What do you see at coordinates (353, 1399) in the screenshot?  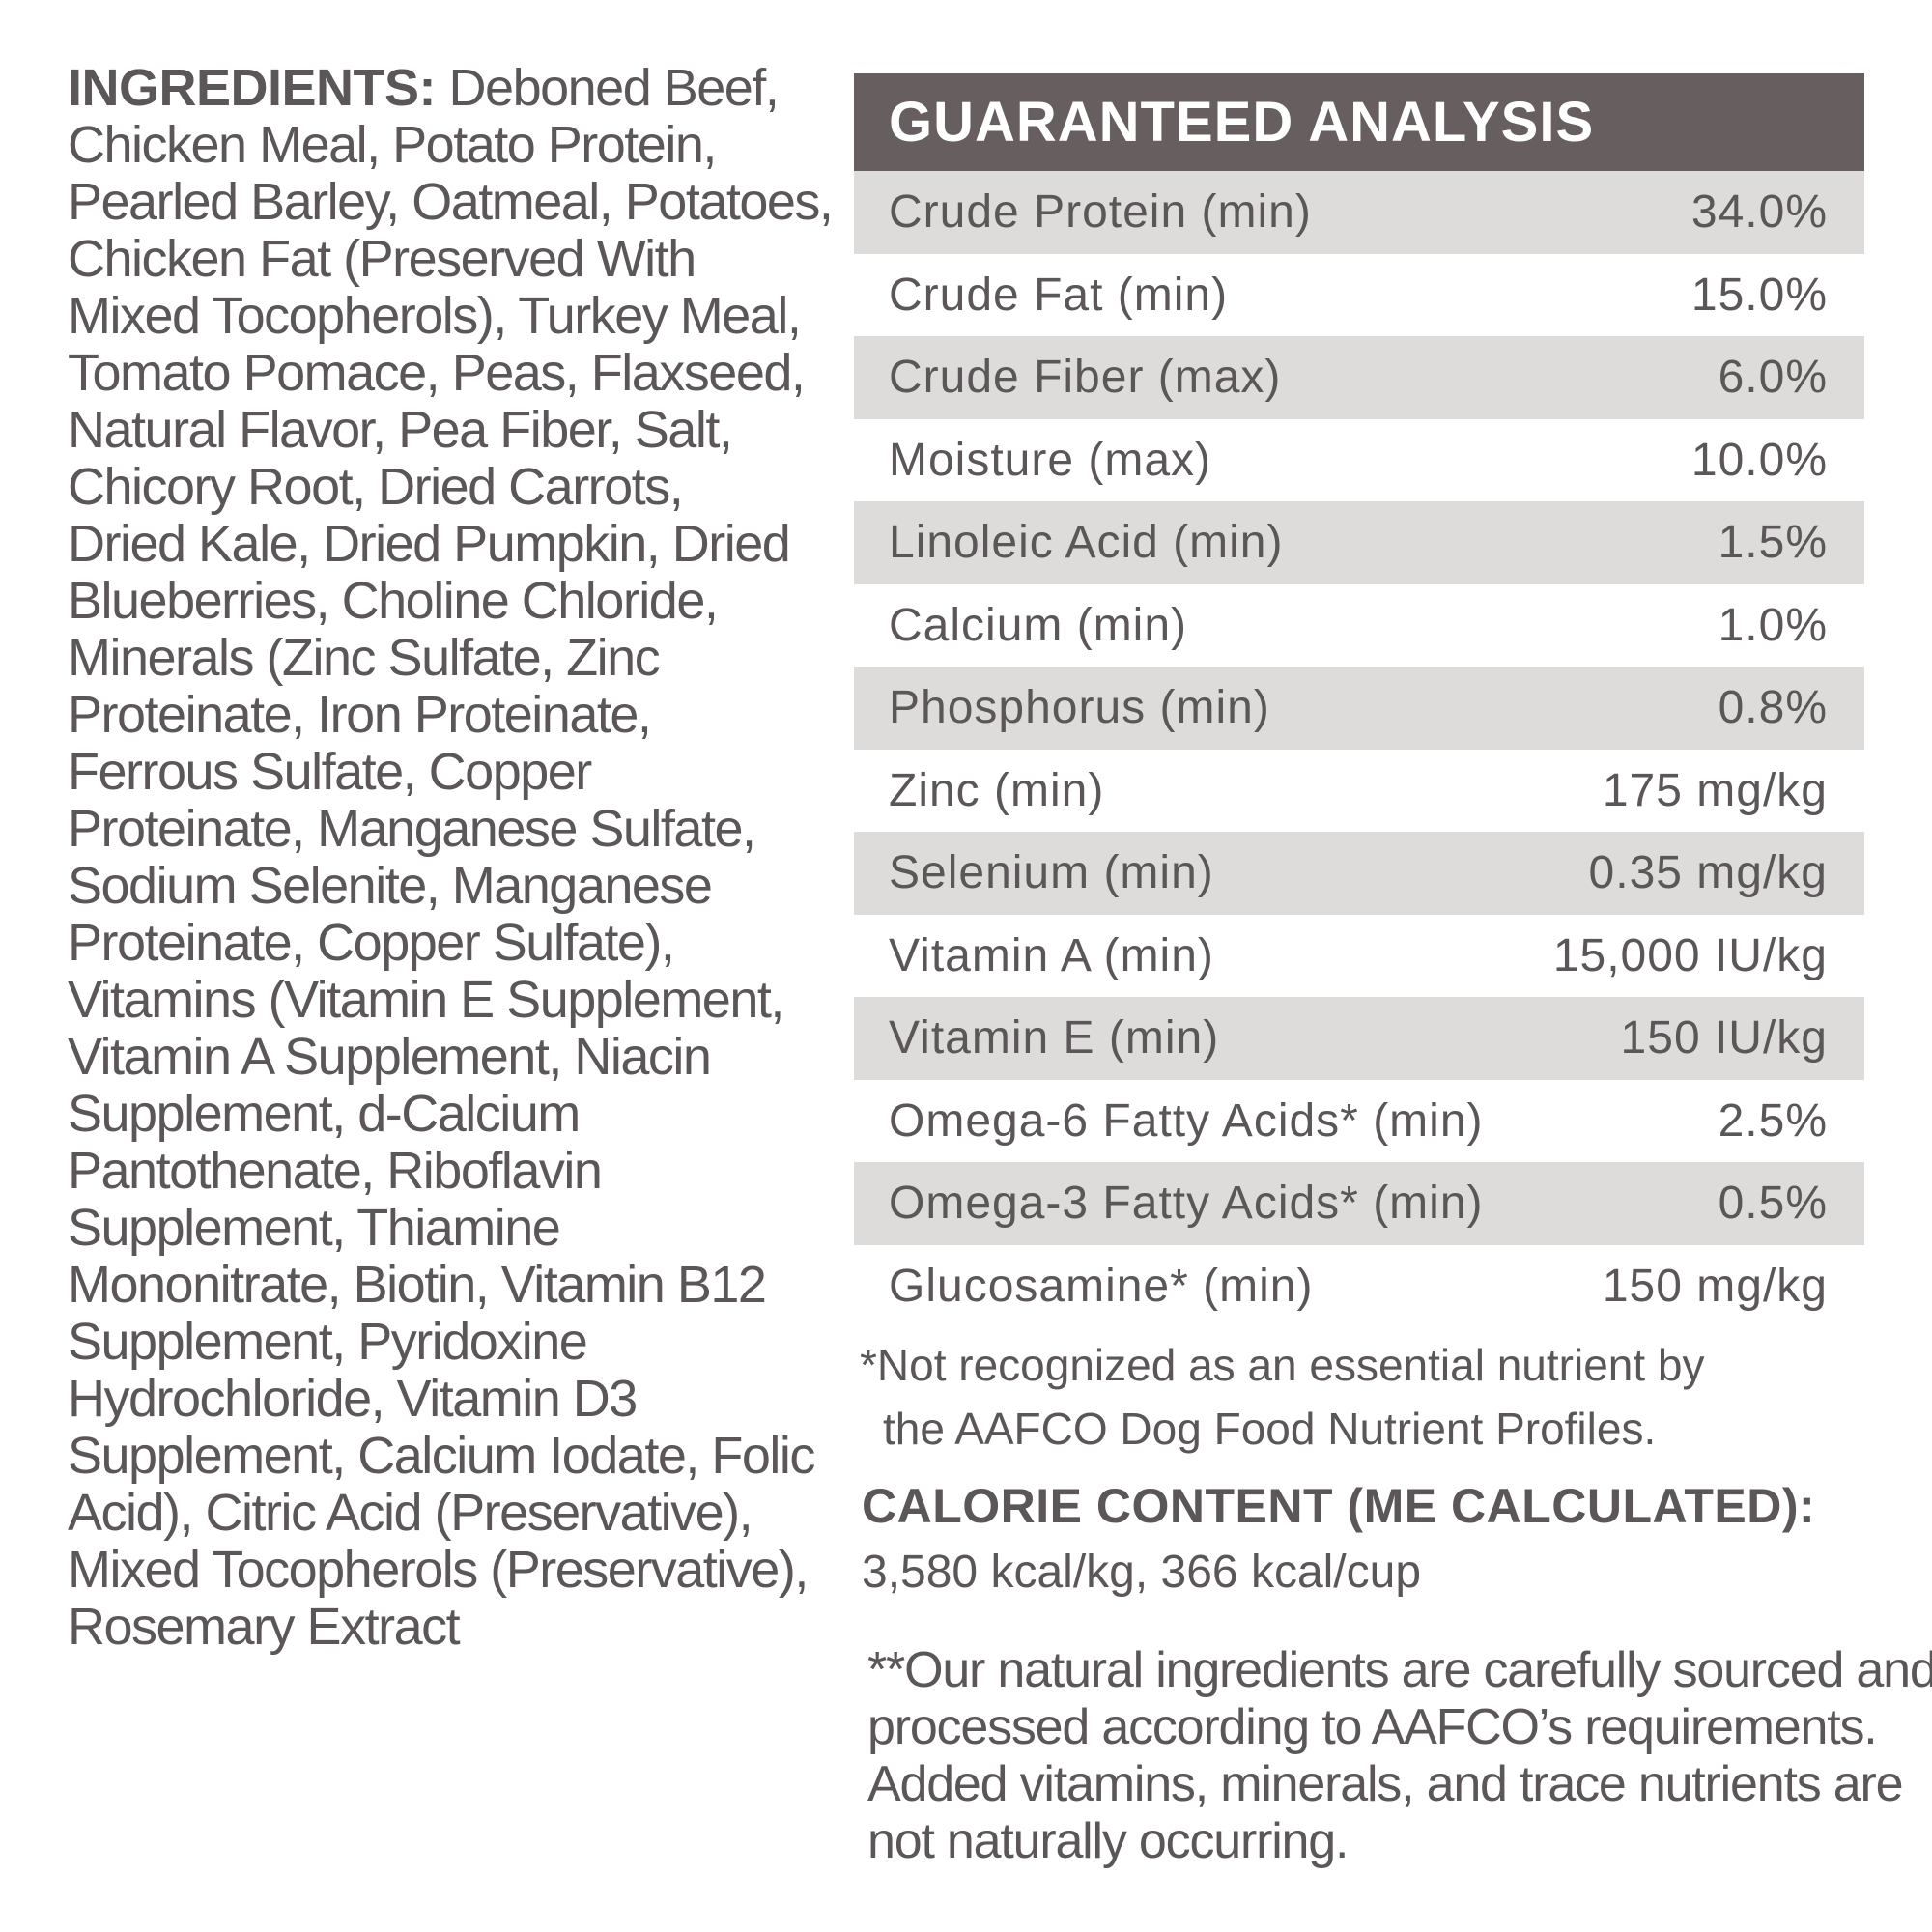 I see `ingredients-text: Hydrochloride, Vitamin D3` at bounding box center [353, 1399].